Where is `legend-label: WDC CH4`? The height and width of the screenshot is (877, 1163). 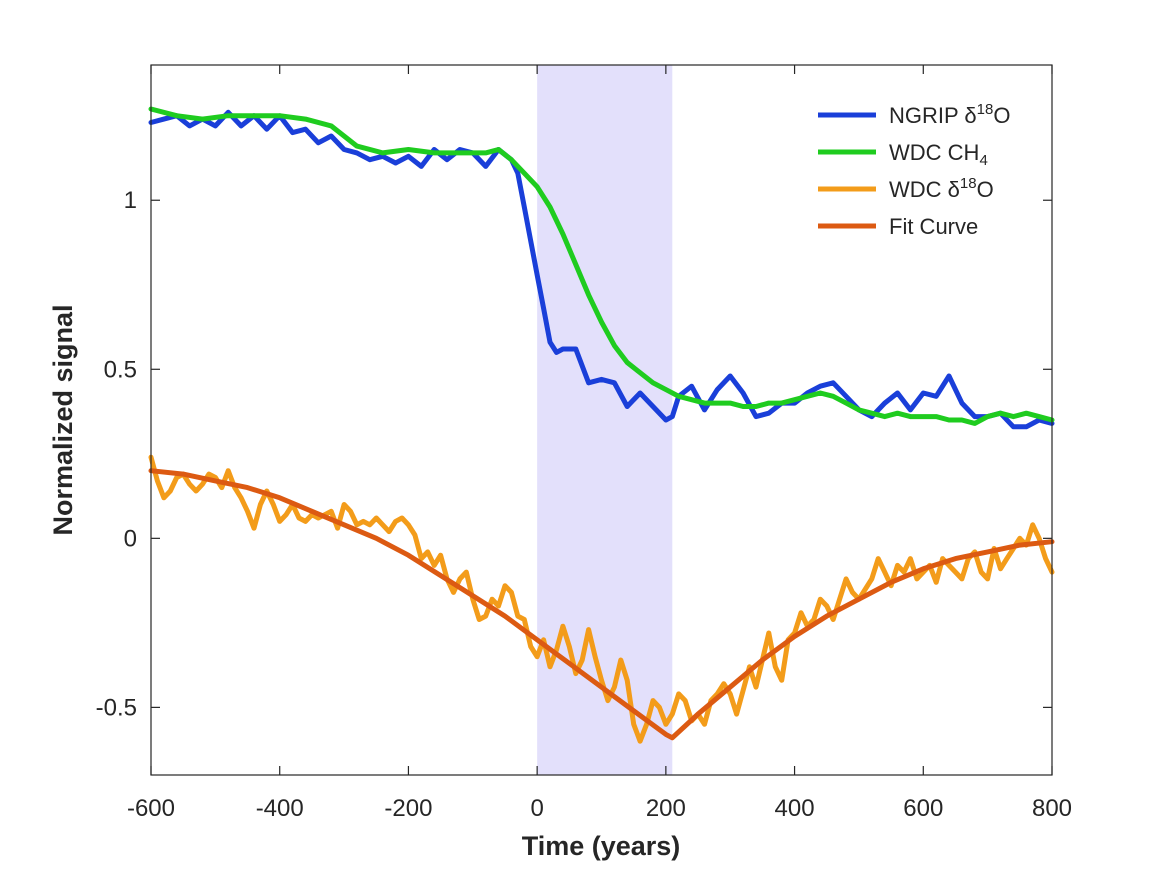
legend-label: WDC CH4 is located at coordinates (938, 154).